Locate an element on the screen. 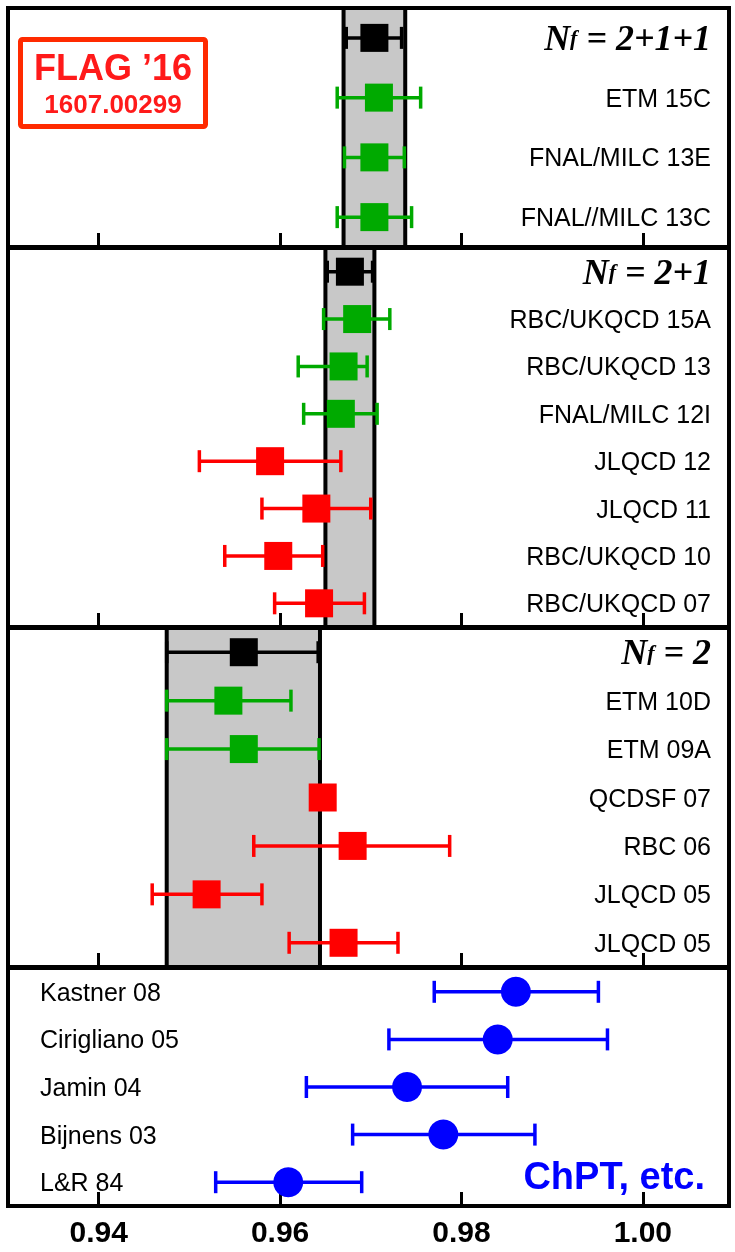 Image resolution: width=735 pixels, height=1252 pixels. x-tick-label: 0.94 is located at coordinates (99, 1231).